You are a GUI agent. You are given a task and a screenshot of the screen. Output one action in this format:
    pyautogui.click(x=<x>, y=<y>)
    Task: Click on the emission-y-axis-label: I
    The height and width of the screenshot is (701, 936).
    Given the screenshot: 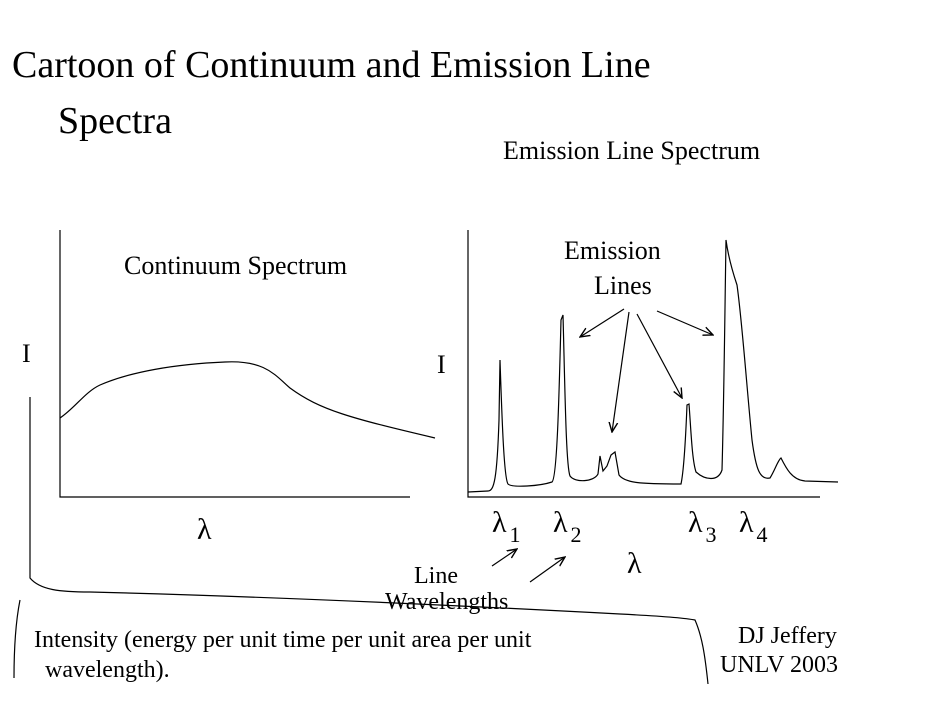 What is the action you would take?
    pyautogui.click(x=441, y=364)
    